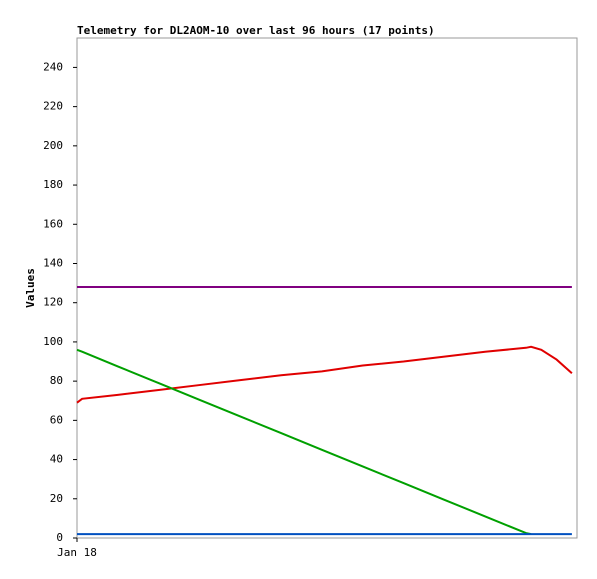 Image resolution: width=597 pixels, height=579 pixels. What do you see at coordinates (56, 498) in the screenshot?
I see `y-tick-label: 20` at bounding box center [56, 498].